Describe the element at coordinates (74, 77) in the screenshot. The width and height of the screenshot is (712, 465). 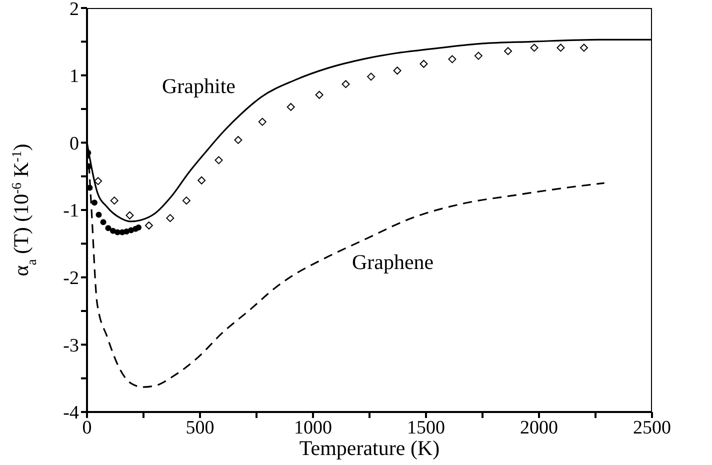
I see `y-tick-label: 1` at that location.